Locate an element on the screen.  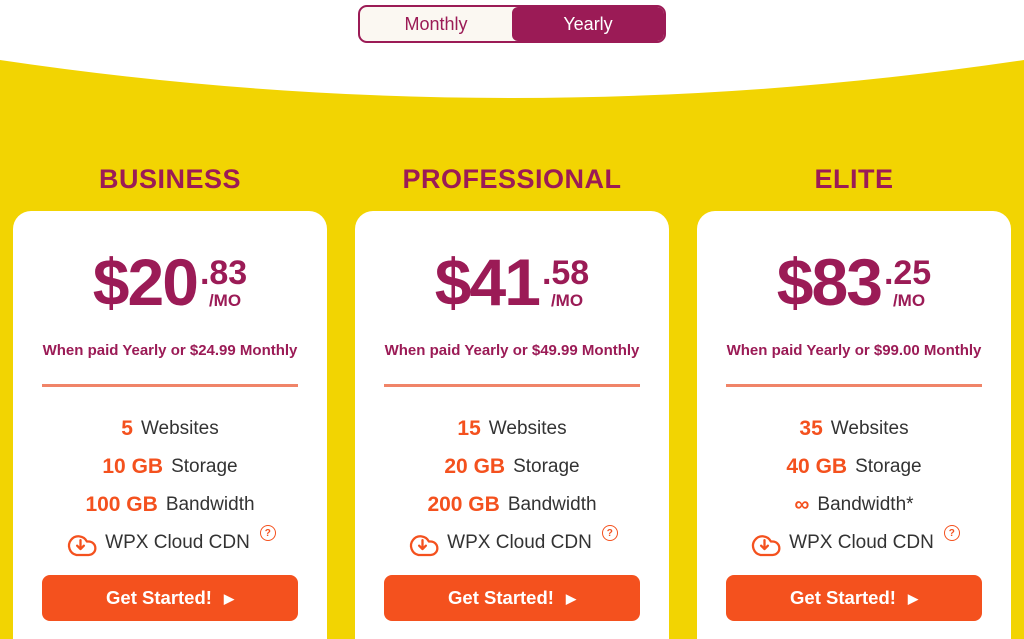
feature-websites: 5 Websites is located at coordinates (170, 428).